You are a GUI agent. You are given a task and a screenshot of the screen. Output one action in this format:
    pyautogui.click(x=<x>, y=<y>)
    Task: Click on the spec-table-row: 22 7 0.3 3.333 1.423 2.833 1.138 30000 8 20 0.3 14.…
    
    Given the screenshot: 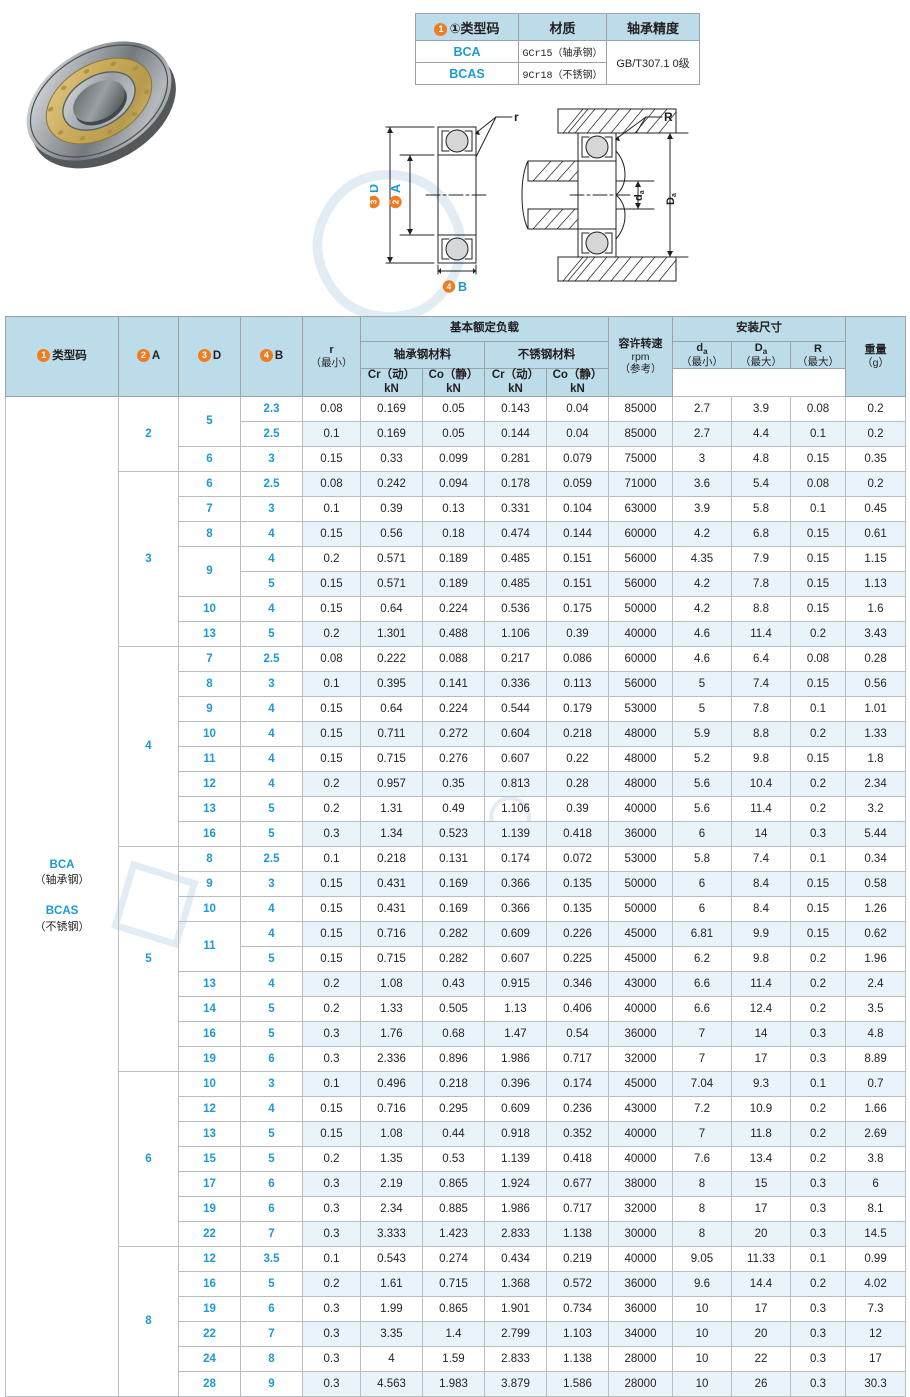 What is the action you would take?
    pyautogui.click(x=456, y=1233)
    